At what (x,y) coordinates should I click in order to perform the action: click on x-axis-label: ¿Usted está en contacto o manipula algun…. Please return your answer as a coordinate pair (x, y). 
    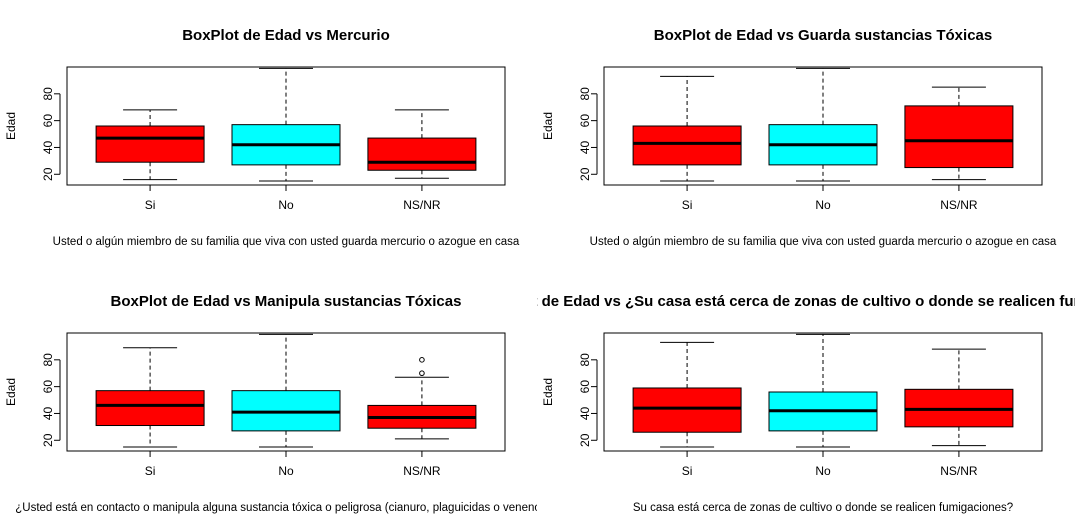
    Looking at the image, I should click on (285, 508).